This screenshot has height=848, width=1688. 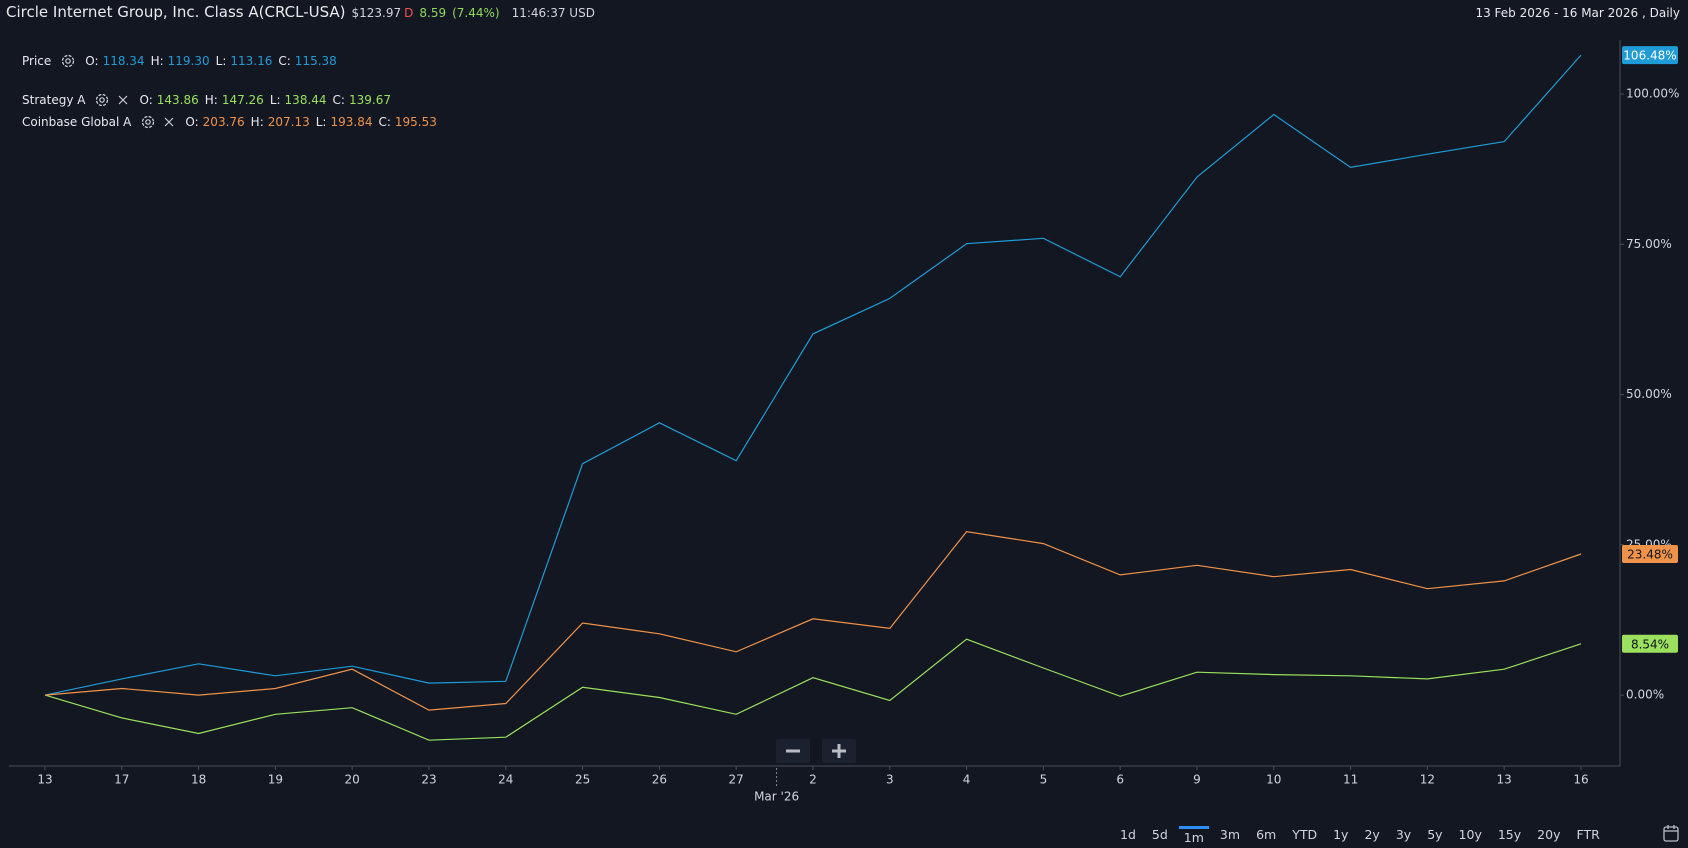 I want to click on x-tick-label: 2, so click(x=813, y=780).